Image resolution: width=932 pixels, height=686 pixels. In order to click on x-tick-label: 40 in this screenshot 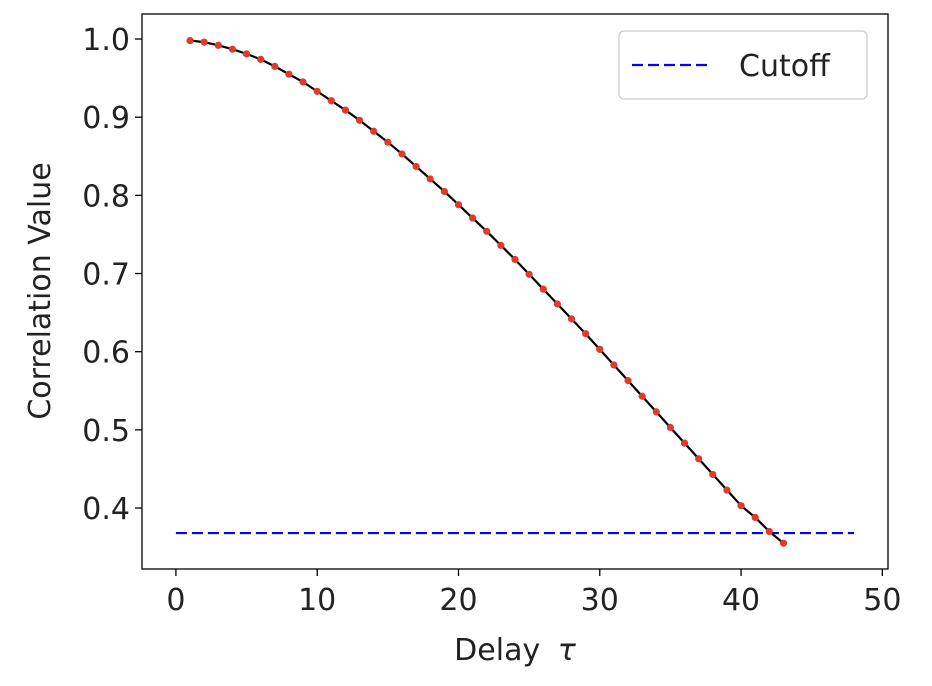, I will do `click(741, 600)`.